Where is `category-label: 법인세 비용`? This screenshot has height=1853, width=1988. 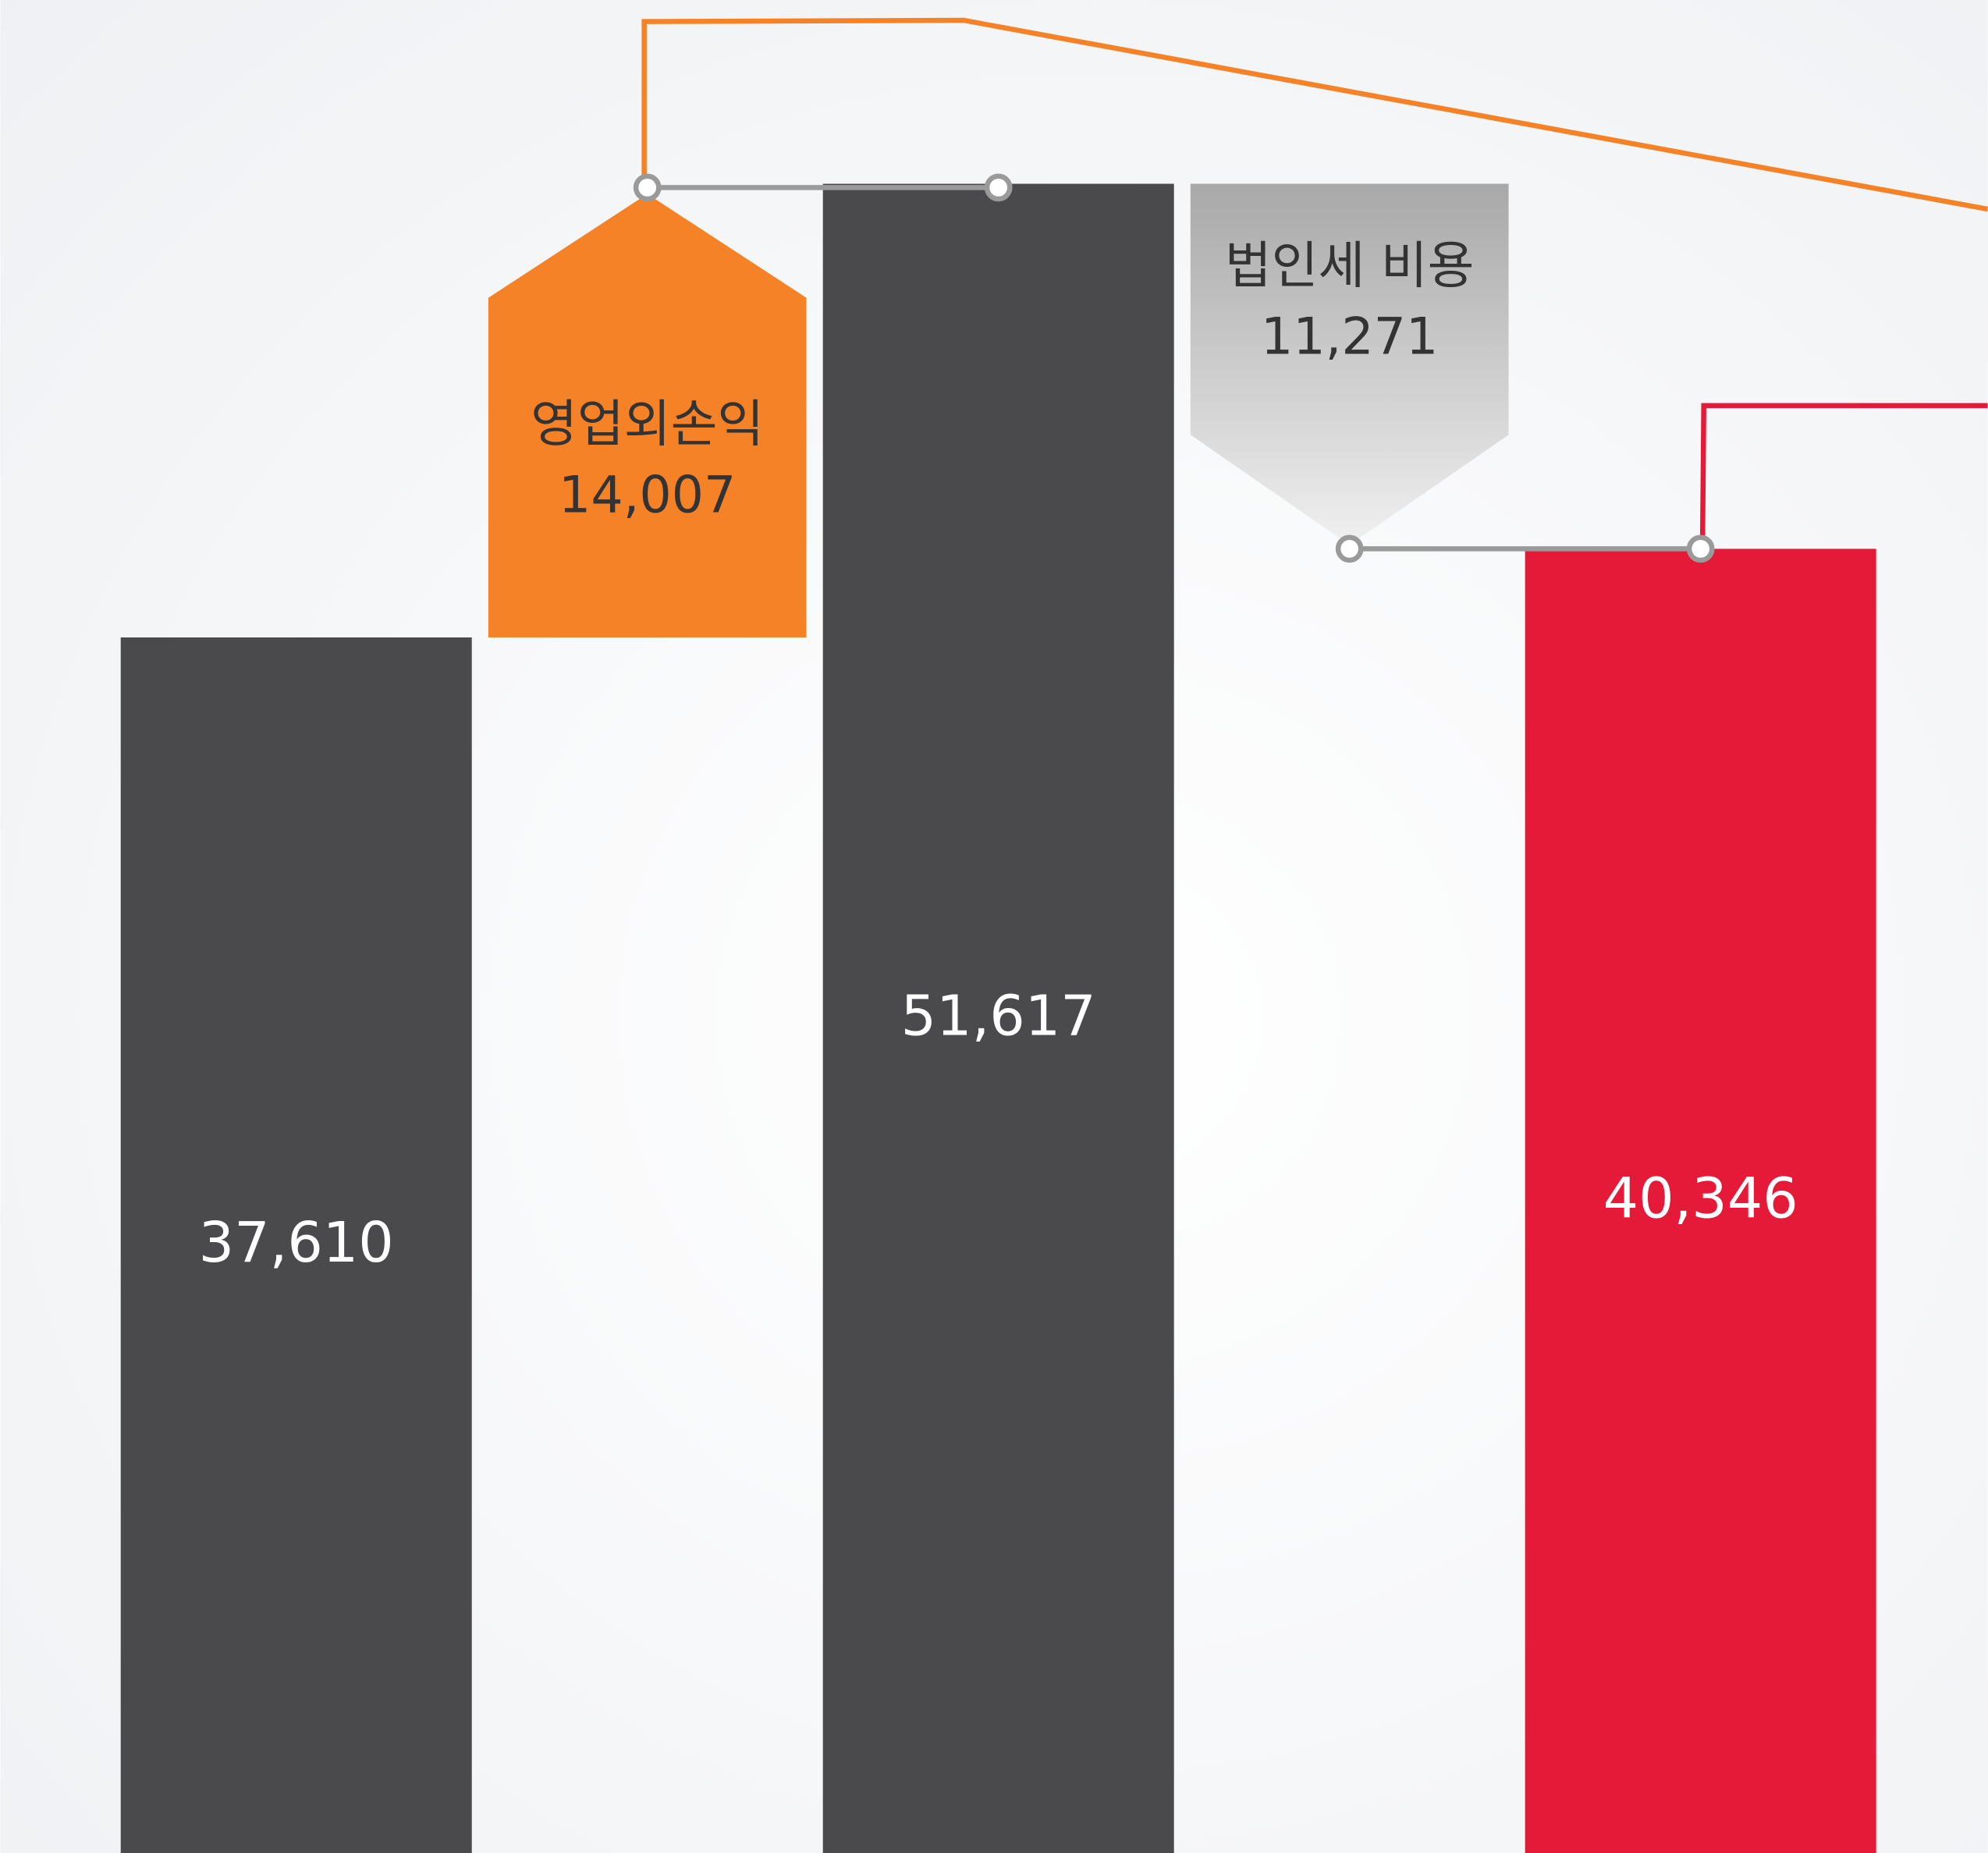
category-label: 법인세 비용 is located at coordinates (1350, 265).